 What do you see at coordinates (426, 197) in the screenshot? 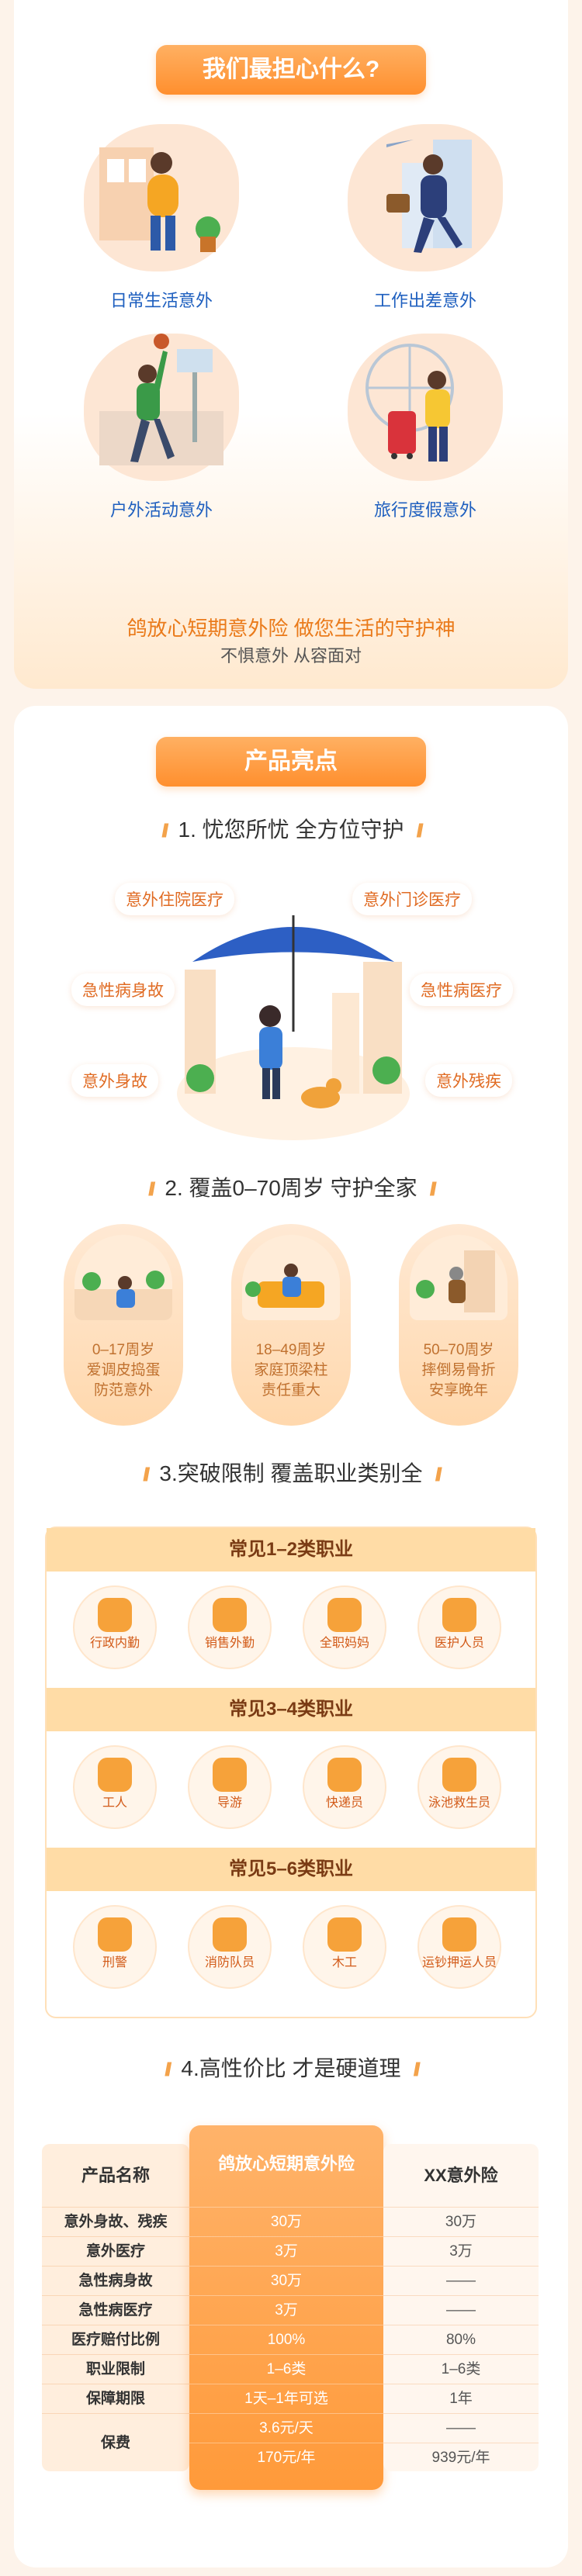
I see `business-trip-illustration` at bounding box center [426, 197].